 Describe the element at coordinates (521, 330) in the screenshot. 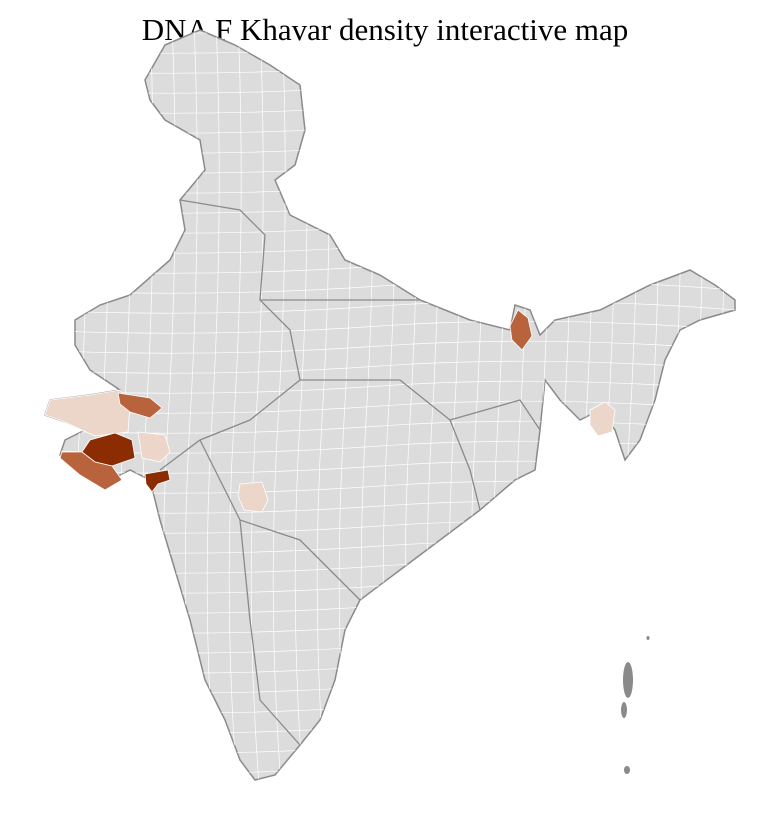

I see `region-north-bengal` at that location.